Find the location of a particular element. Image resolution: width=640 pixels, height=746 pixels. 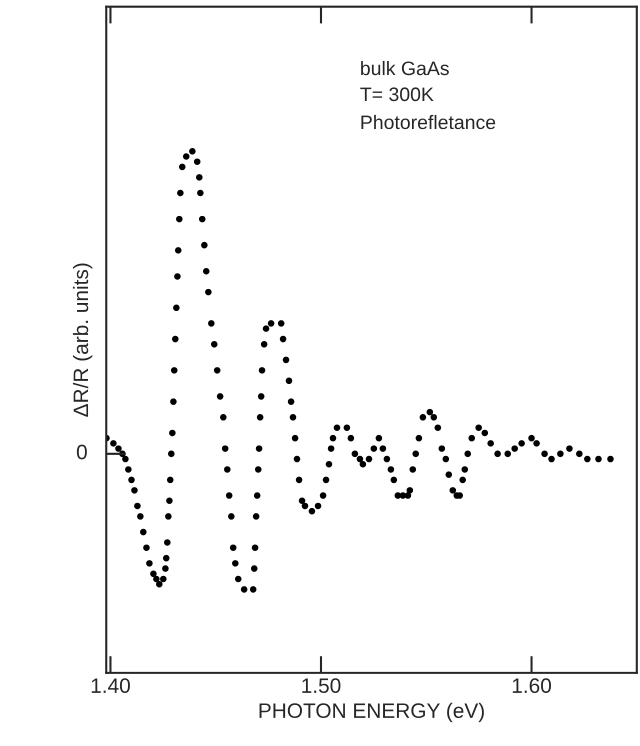

y-axis-title: ΔR/R (arb. units) is located at coordinates (82, 340).